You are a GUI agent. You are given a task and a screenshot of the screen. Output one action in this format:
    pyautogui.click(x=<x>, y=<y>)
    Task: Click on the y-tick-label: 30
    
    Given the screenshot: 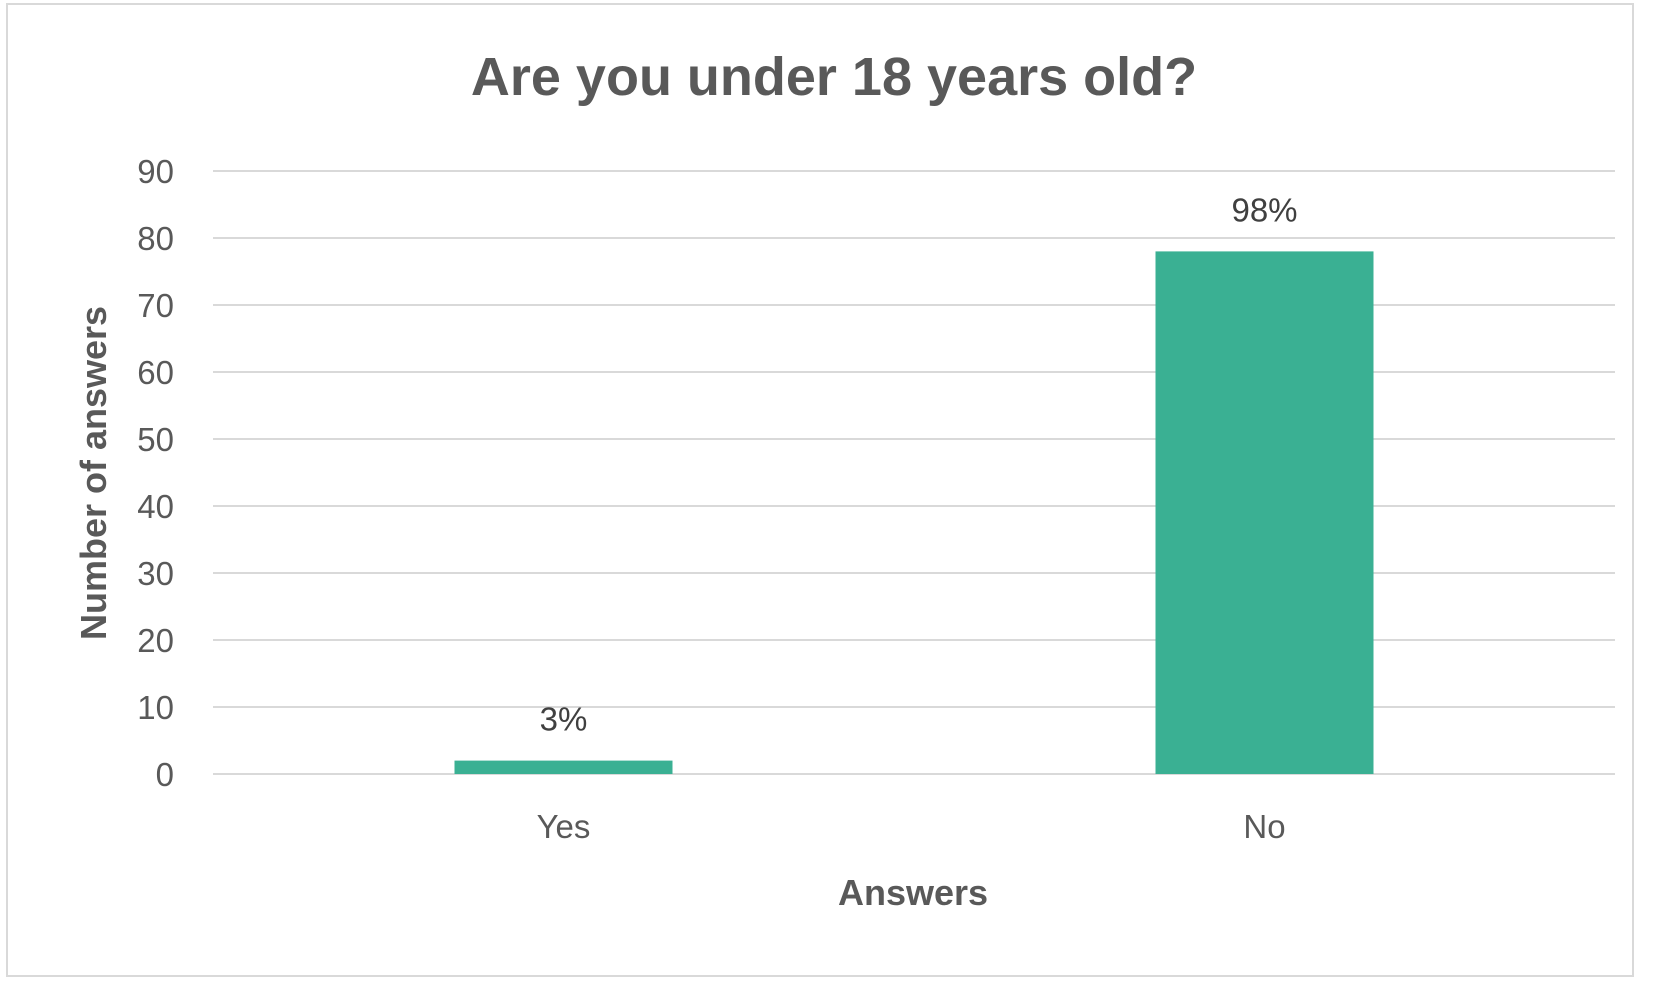 What is the action you would take?
    pyautogui.click(x=155, y=573)
    